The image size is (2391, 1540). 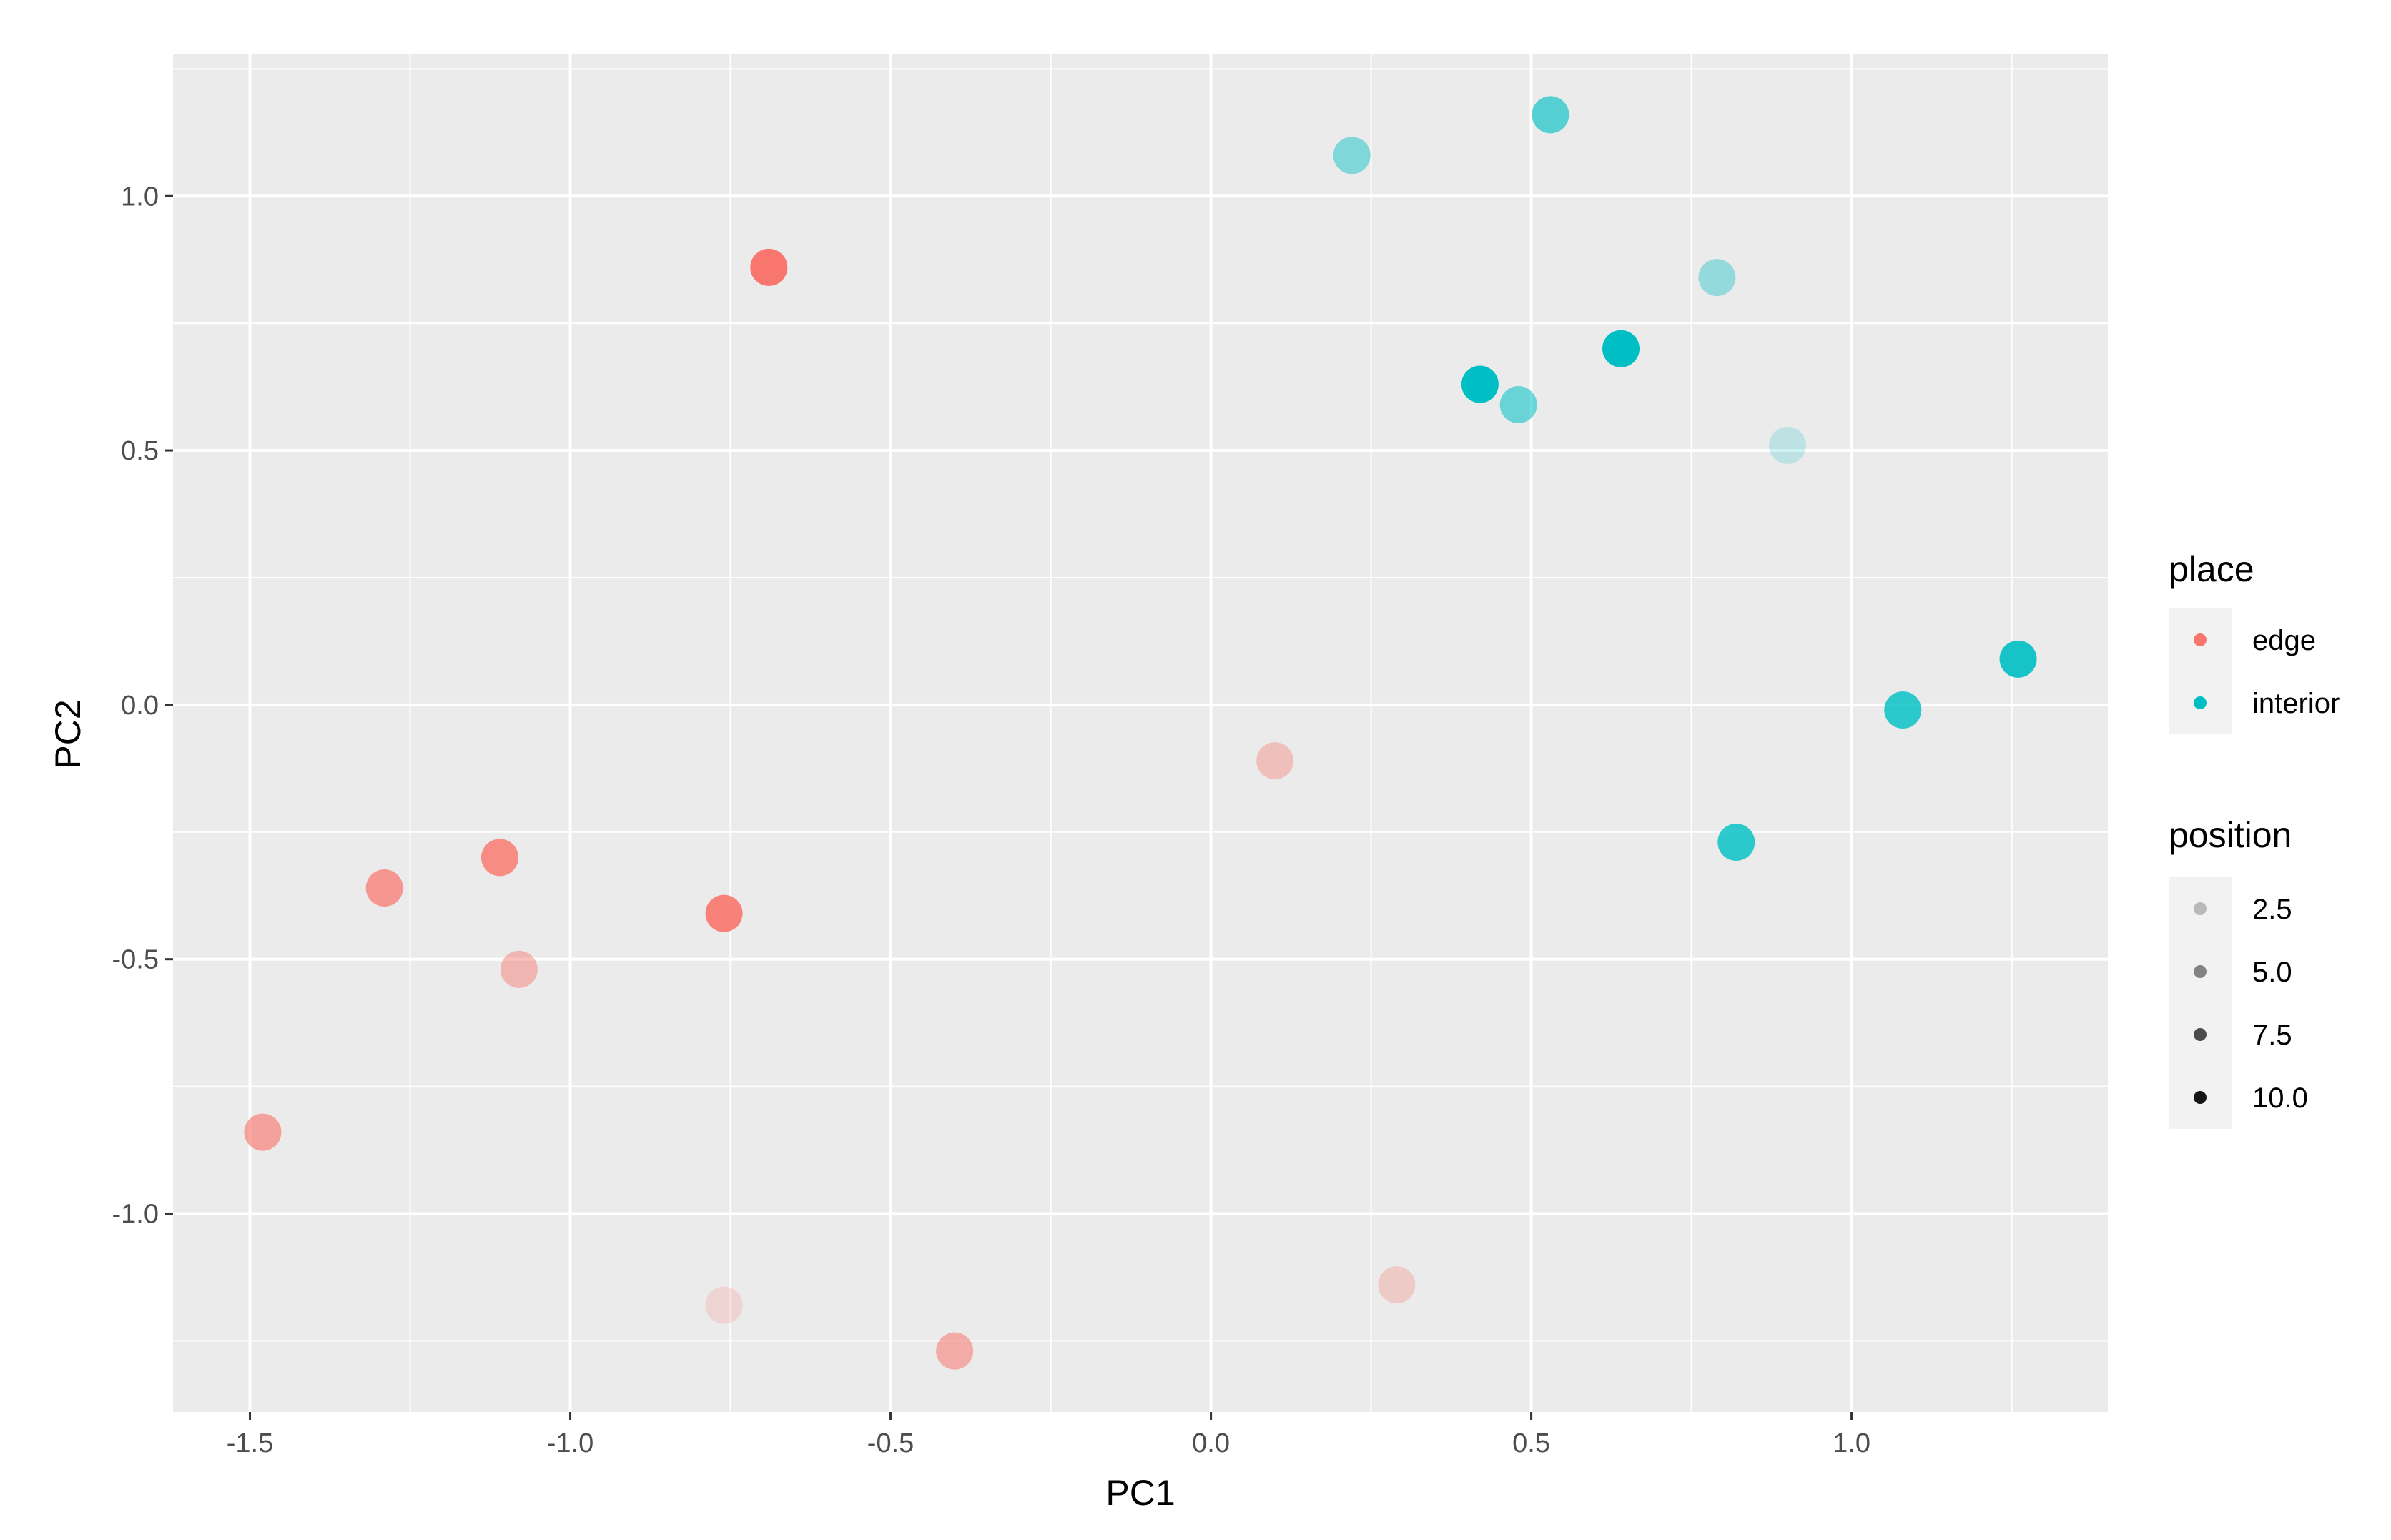 I want to click on legend-key-interior, so click(x=2200, y=703).